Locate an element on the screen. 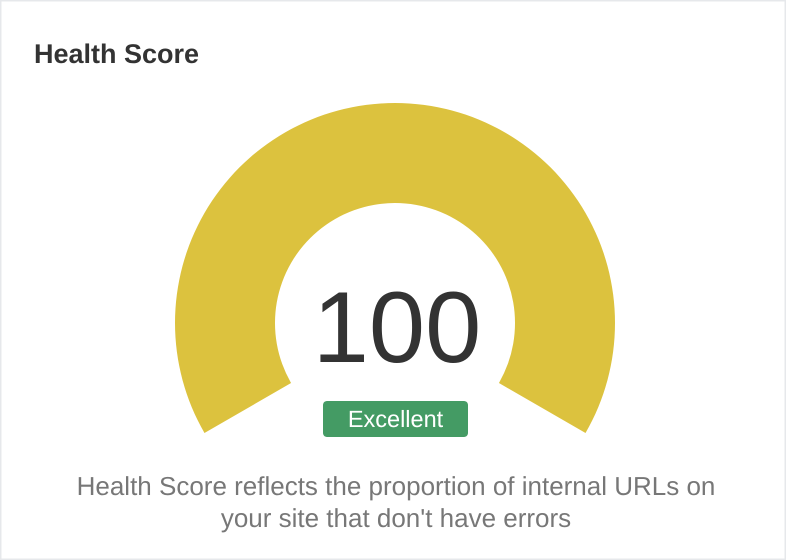 Image resolution: width=786 pixels, height=560 pixels. text: Health Score reflects the proportion of internal URLs on your site that don't have errors is located at coordinates (396, 502).